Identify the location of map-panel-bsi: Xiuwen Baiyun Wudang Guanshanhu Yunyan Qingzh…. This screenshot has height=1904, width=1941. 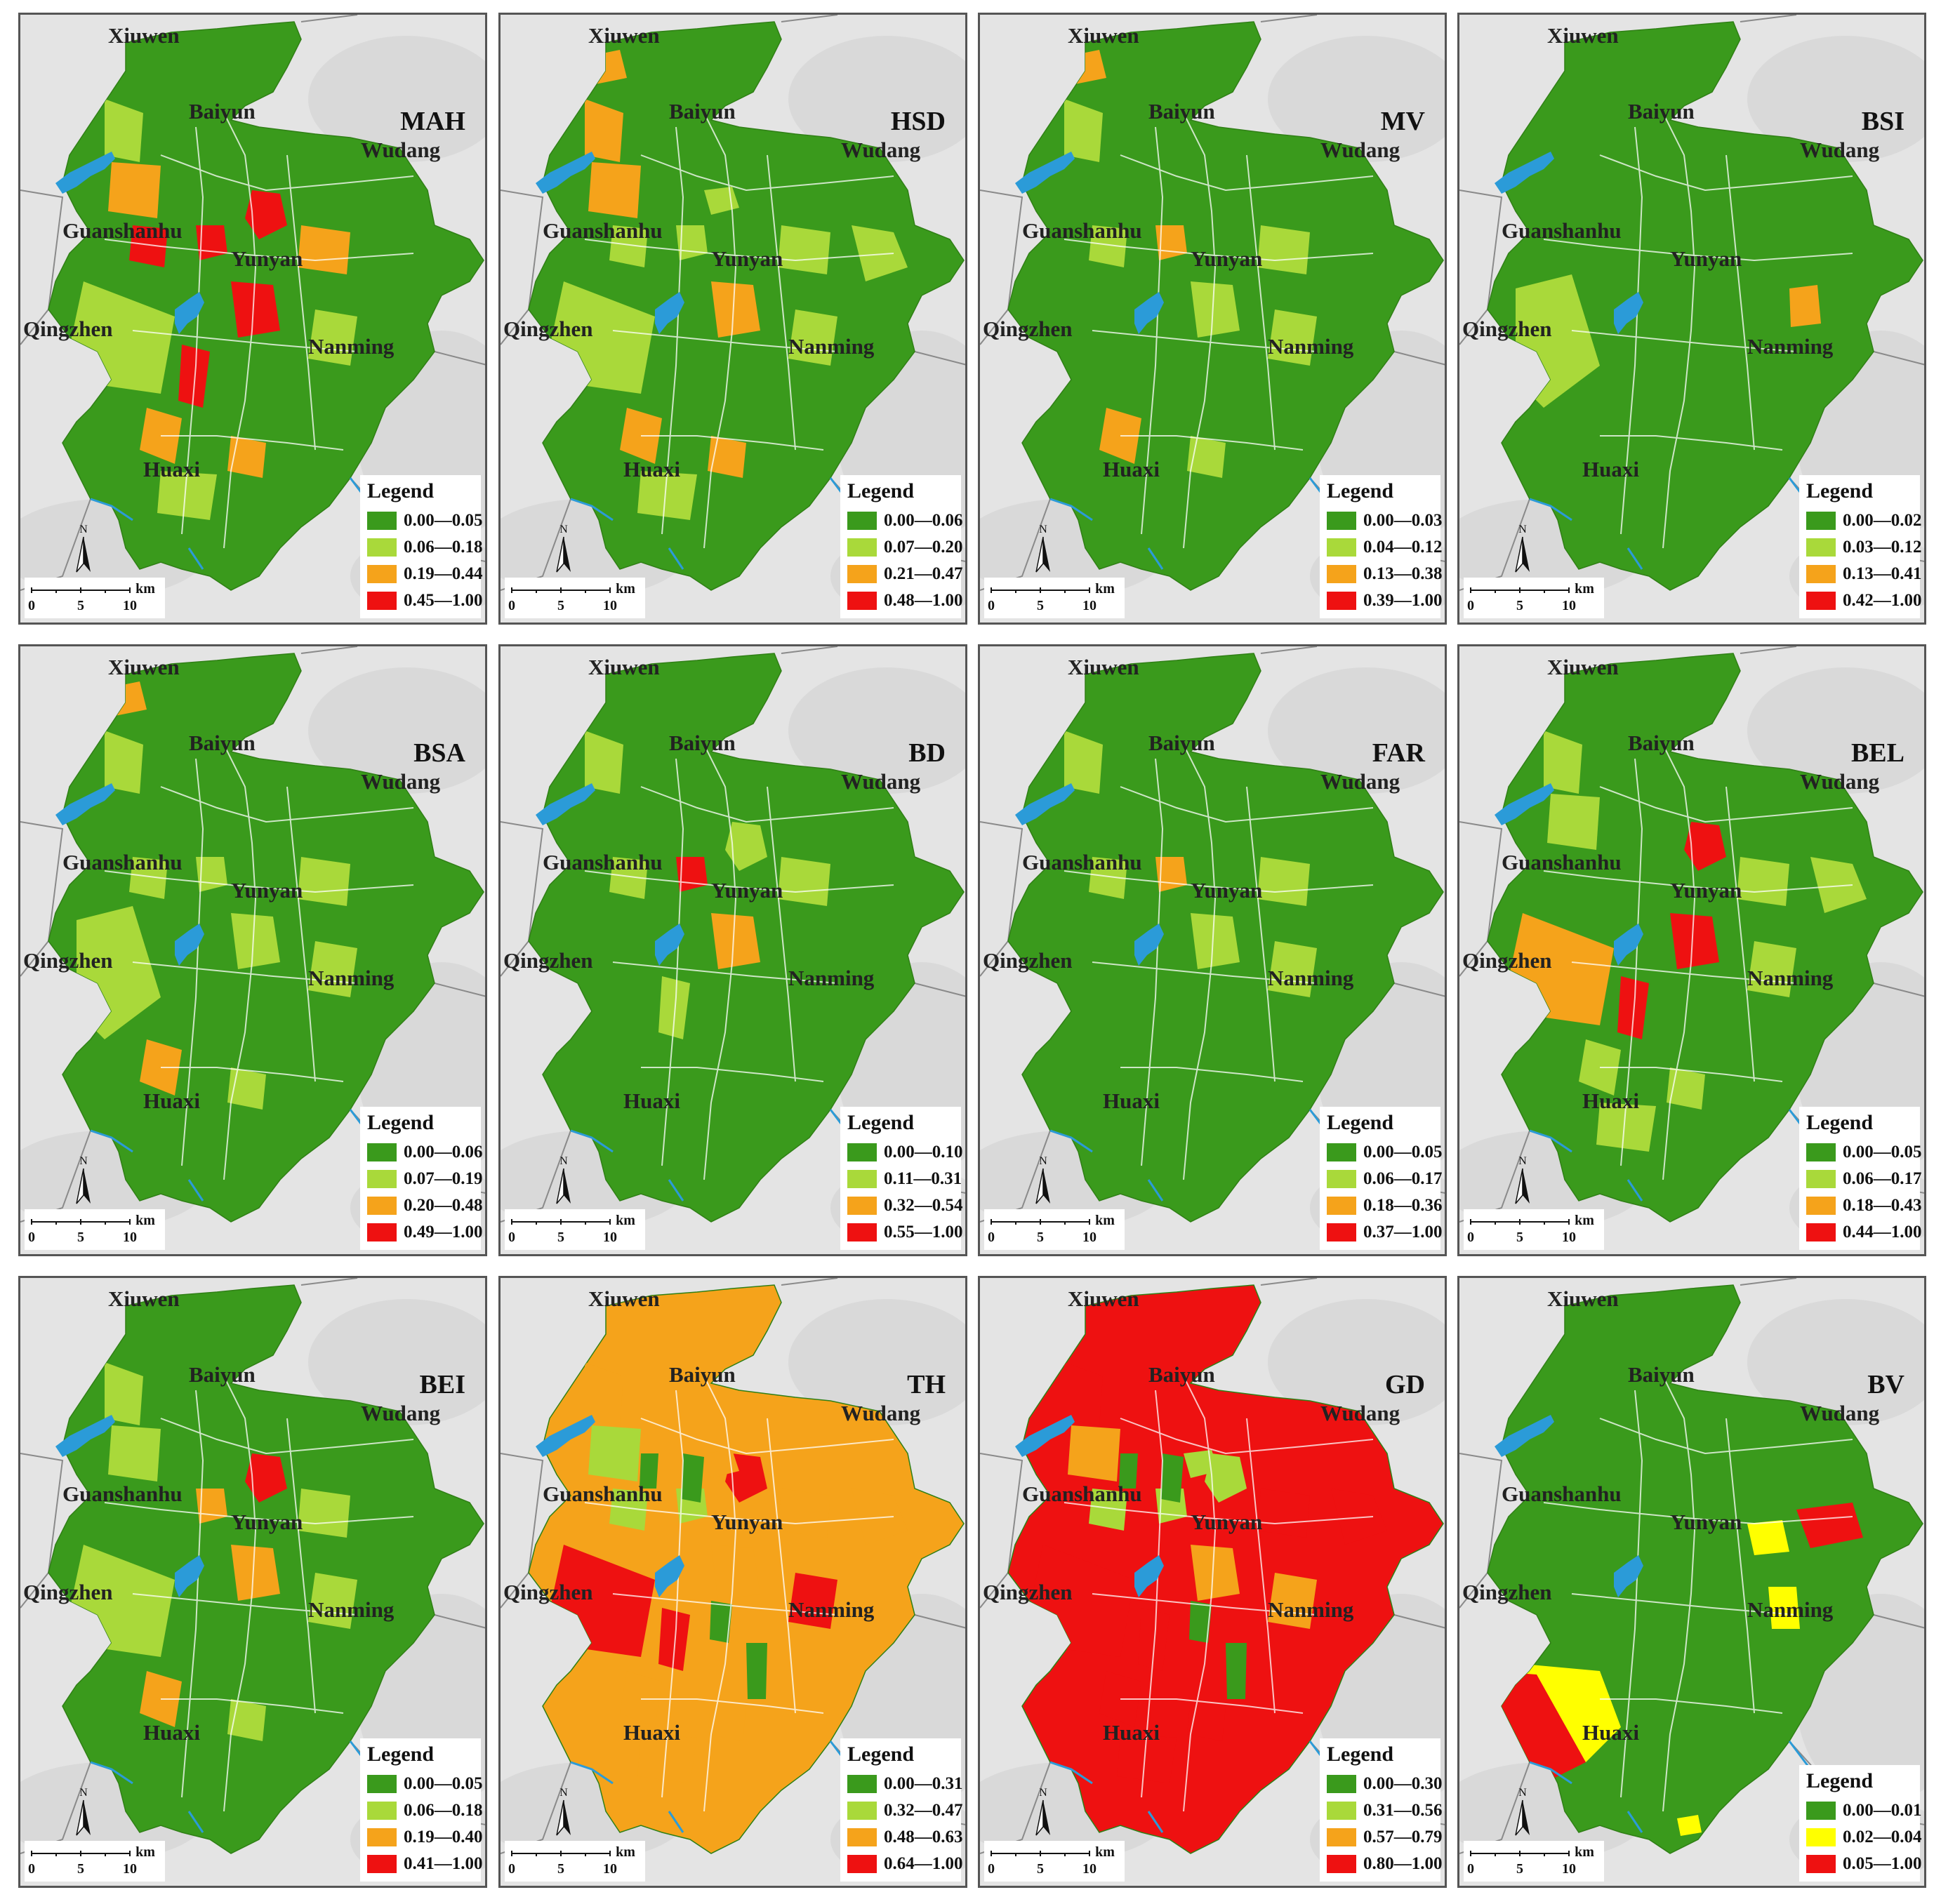
(1692, 319).